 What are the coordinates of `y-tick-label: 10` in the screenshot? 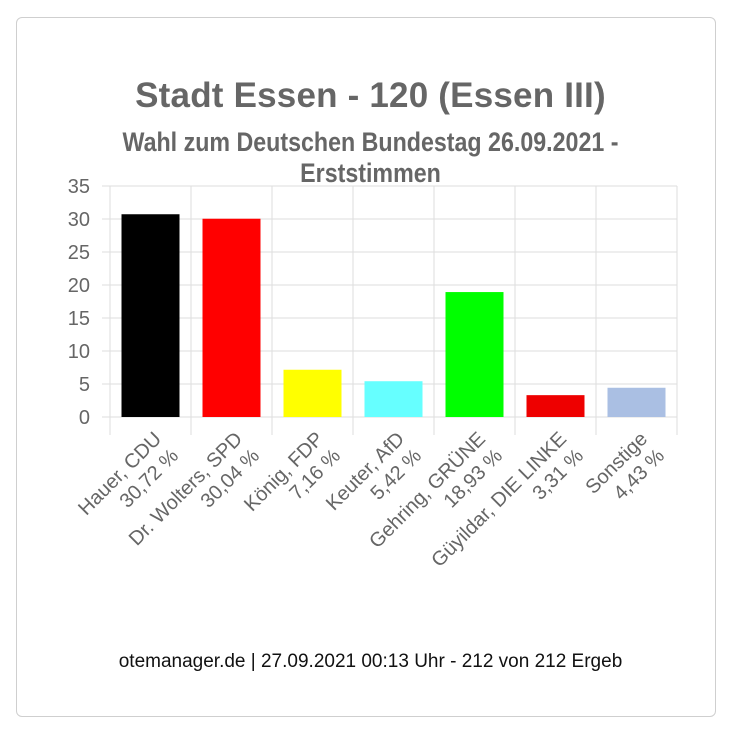 It's located at (79, 352).